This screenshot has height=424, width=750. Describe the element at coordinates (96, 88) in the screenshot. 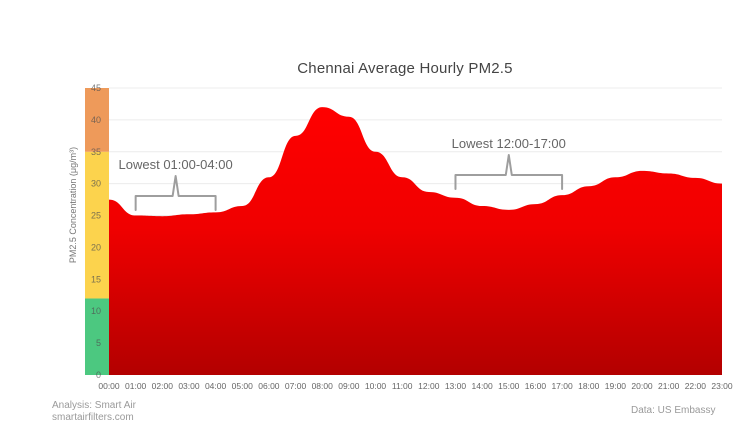

I see `y-tick-label: 45` at that location.